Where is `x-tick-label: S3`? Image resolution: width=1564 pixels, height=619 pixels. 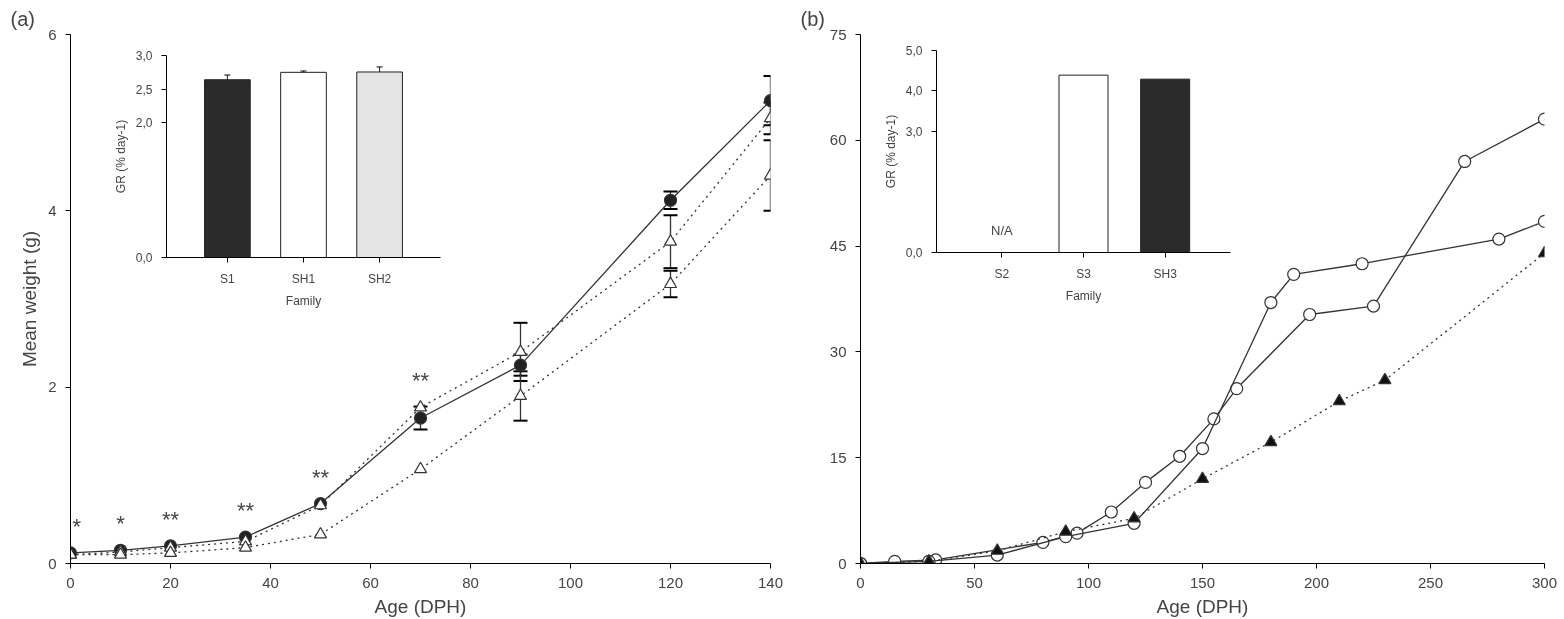 x-tick-label: S3 is located at coordinates (1084, 273).